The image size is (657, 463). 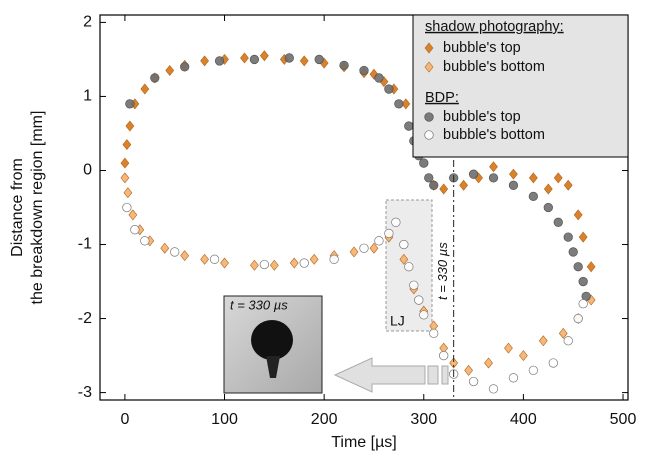 I want to click on legend-title: shadow photography:, so click(x=494, y=27).